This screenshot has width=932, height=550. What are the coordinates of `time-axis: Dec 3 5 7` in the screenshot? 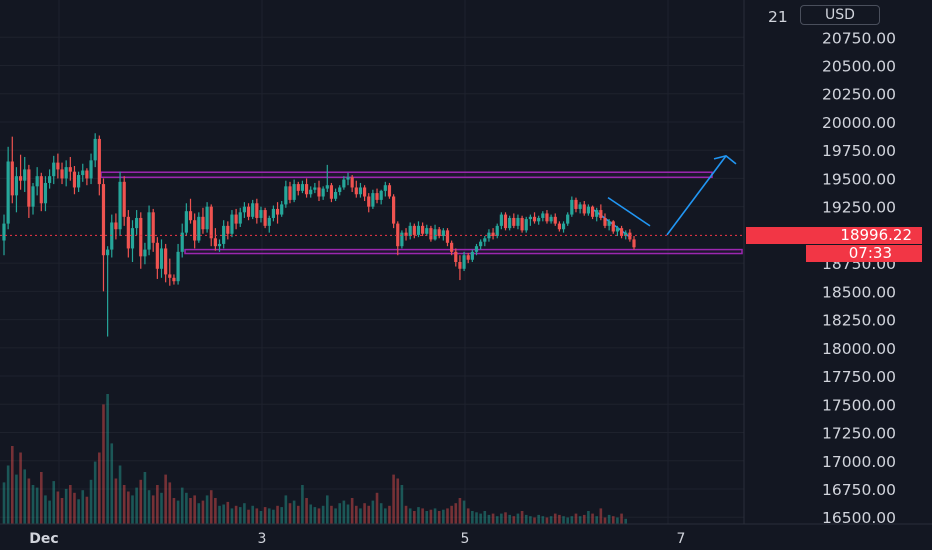 It's located at (357, 539).